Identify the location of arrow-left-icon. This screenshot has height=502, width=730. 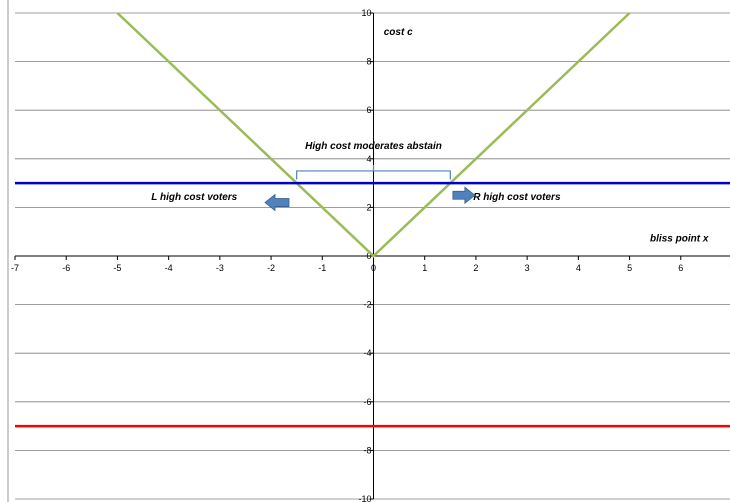
(277, 202).